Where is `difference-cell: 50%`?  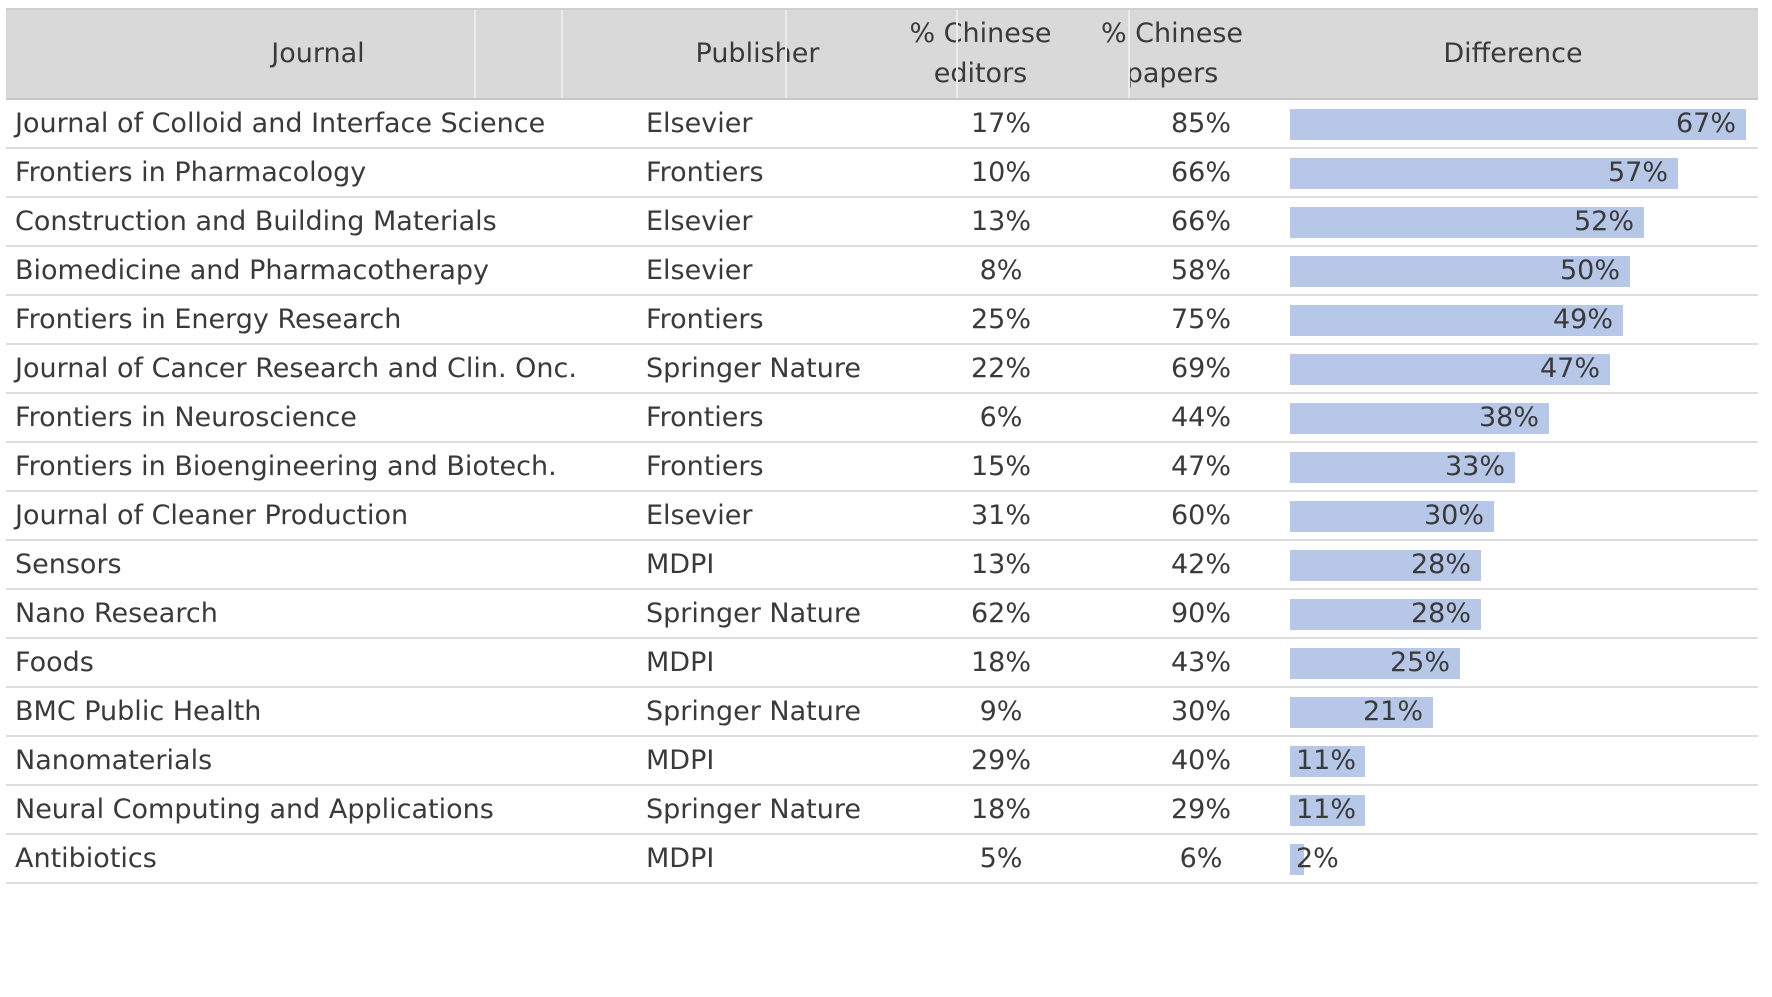 difference-cell: 50% is located at coordinates (1518, 270).